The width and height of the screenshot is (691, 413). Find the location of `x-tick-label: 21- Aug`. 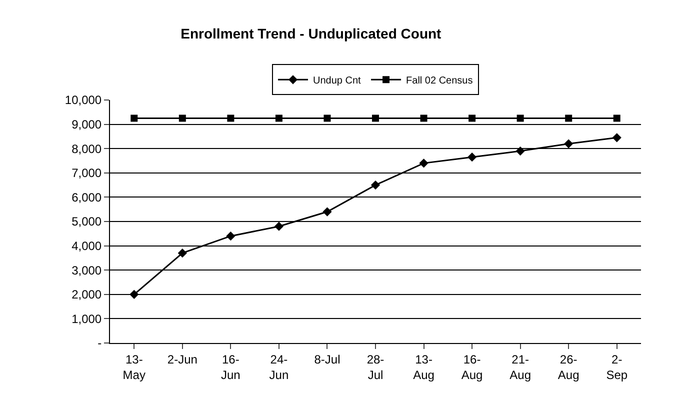

x-tick-label: 21- Aug is located at coordinates (520, 367).